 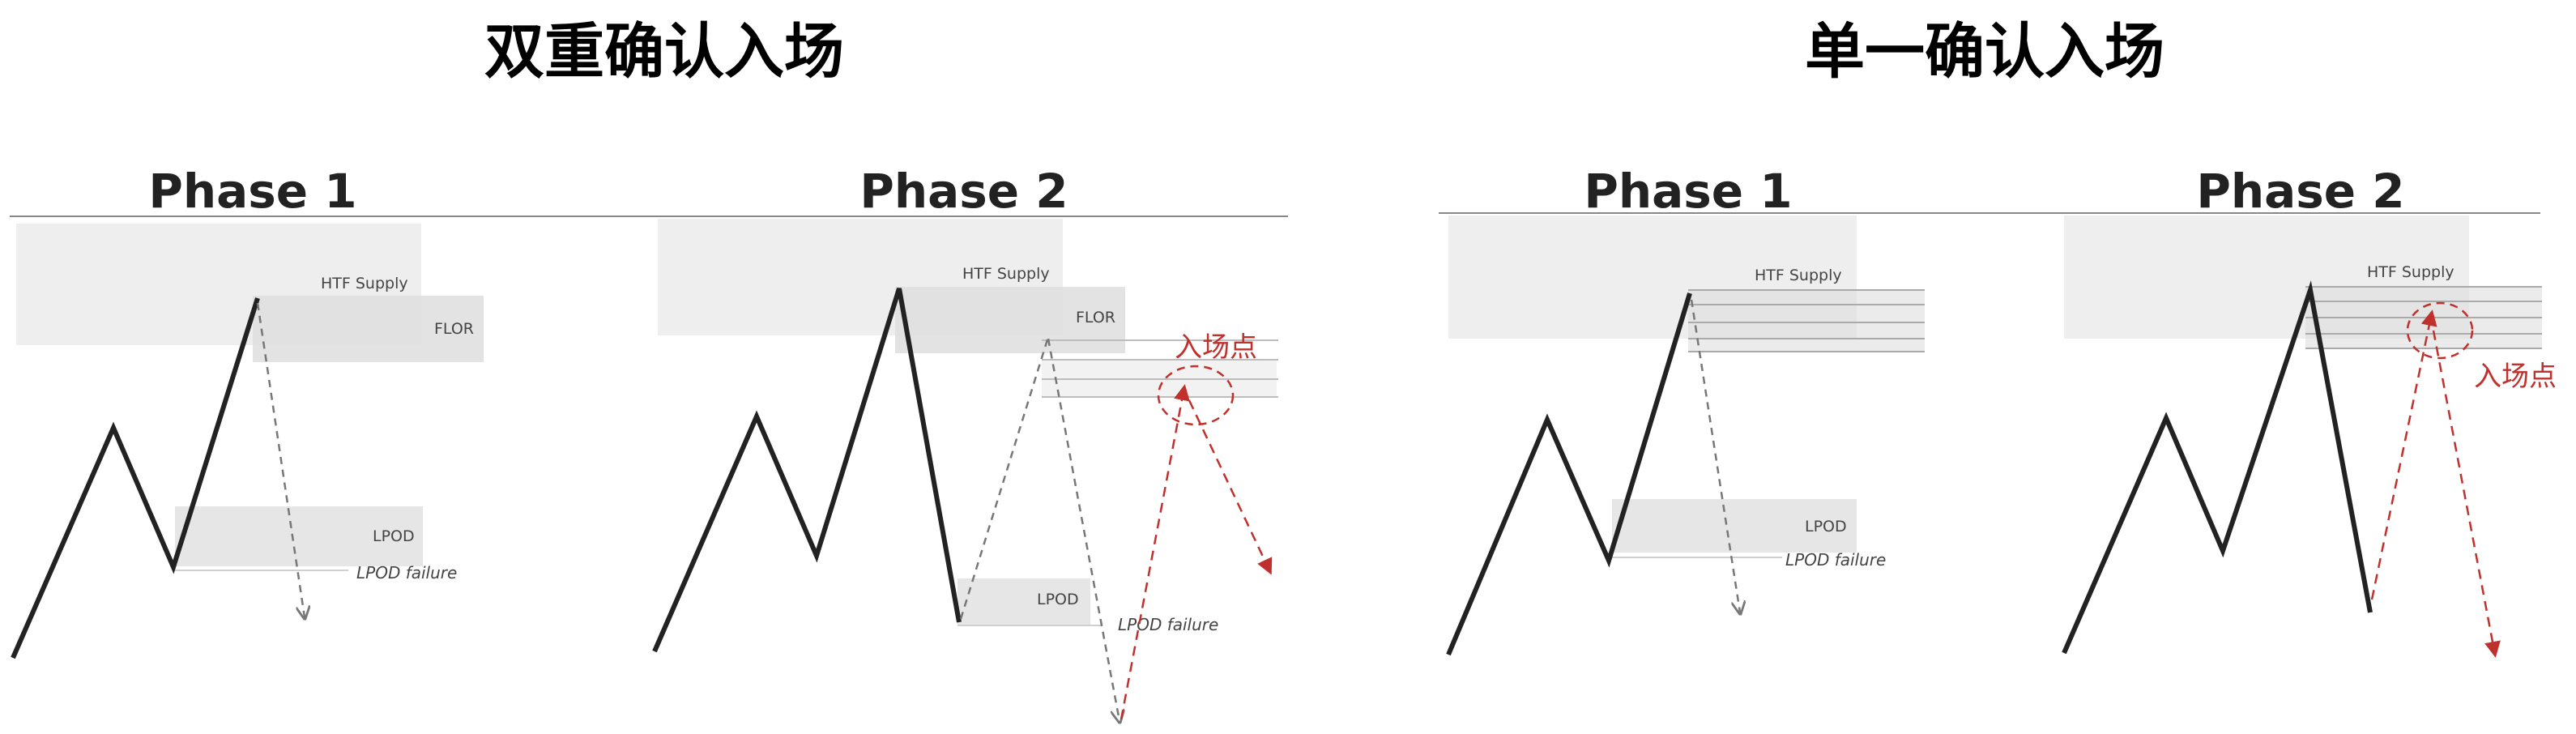 I want to click on title-single-confirmation: 单一确认入场, so click(x=1984, y=52).